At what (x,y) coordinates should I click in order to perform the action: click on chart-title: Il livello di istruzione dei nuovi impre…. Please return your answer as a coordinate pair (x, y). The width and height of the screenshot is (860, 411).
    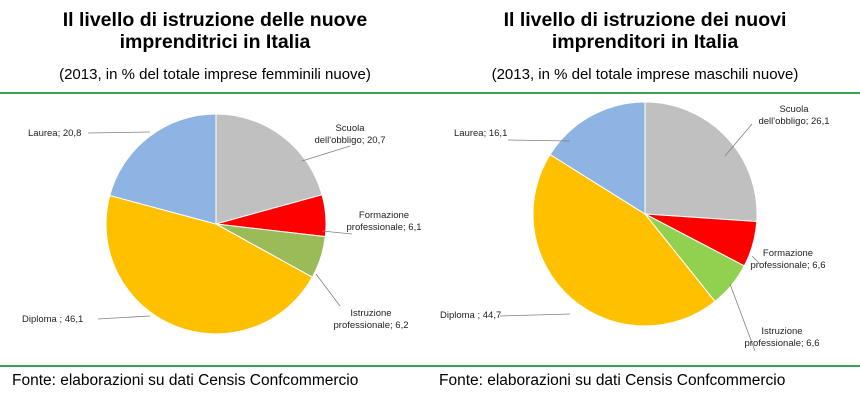
    Looking at the image, I should click on (645, 31).